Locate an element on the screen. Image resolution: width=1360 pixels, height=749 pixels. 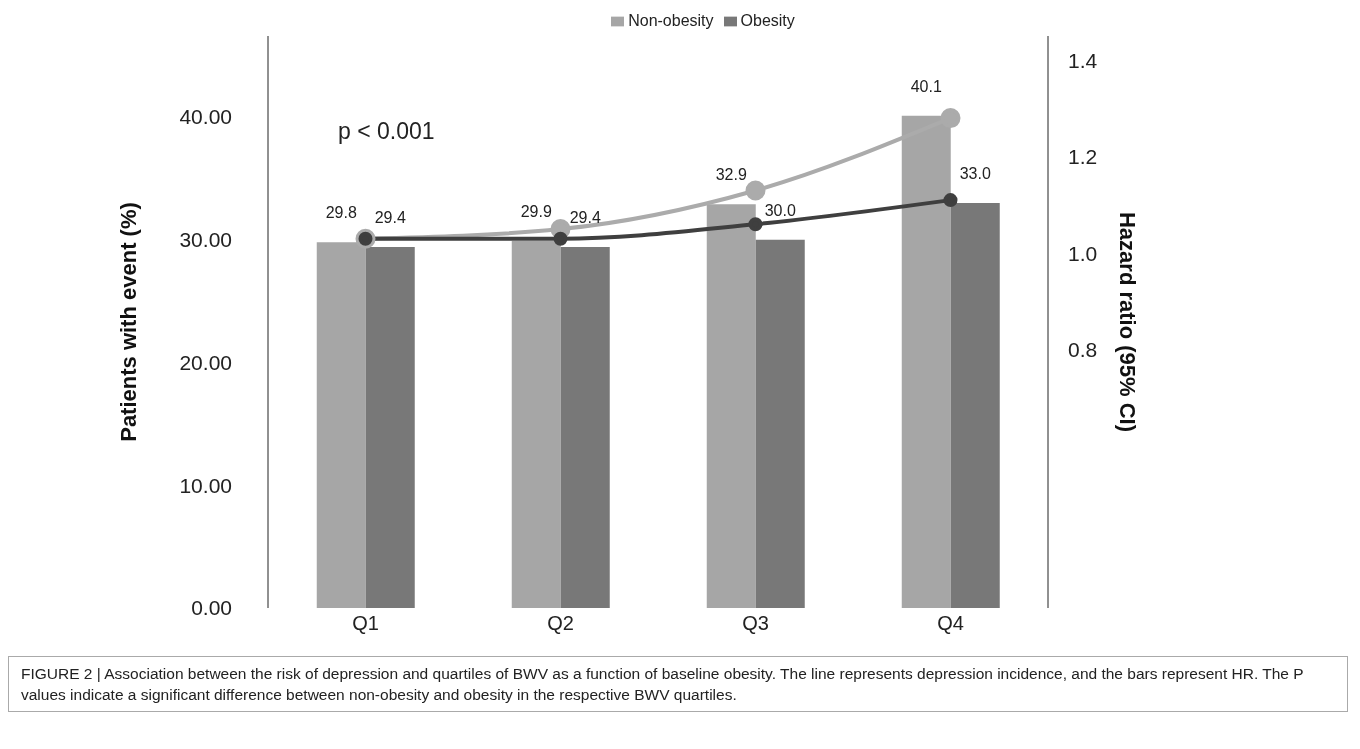
y-tick-label: 0.00 is located at coordinates (211, 608).